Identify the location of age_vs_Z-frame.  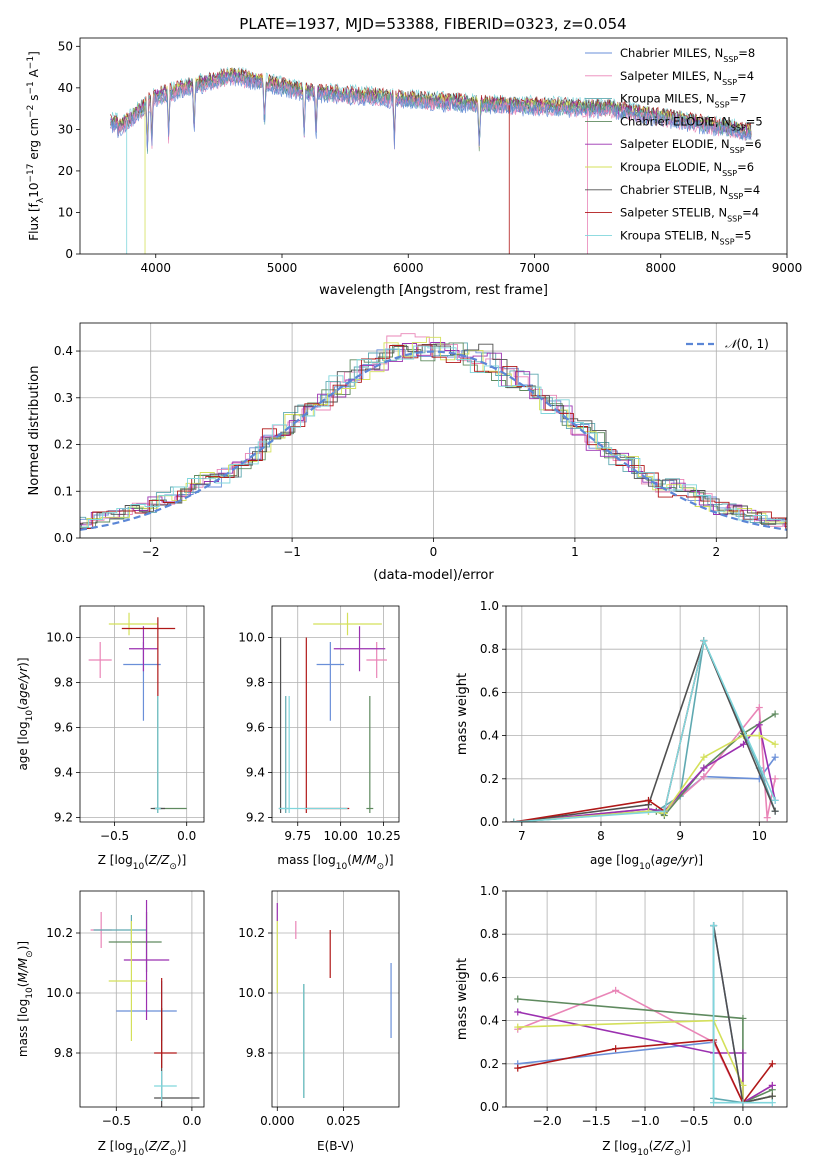
(142, 714).